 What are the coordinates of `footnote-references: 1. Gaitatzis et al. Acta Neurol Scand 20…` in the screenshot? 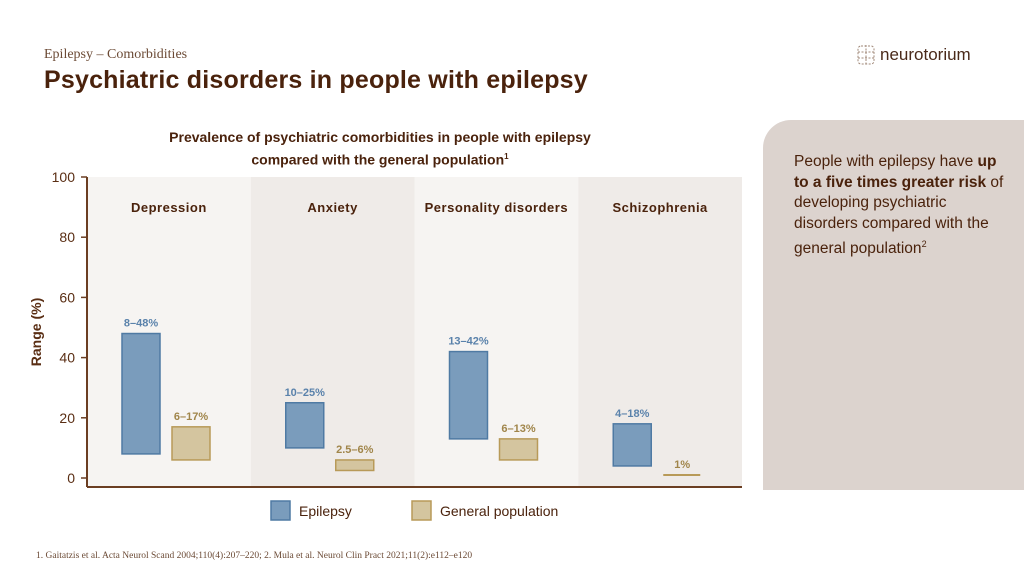 It's located at (254, 556).